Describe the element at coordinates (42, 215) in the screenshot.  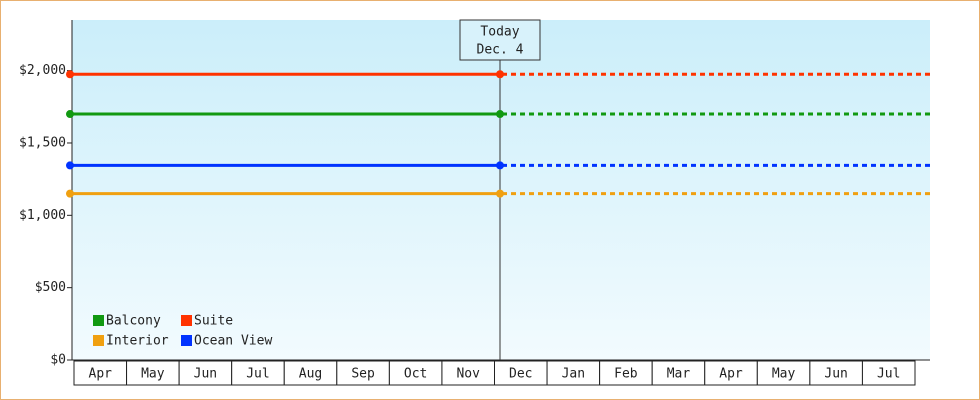
I see `y-tick-label: $1,000` at that location.